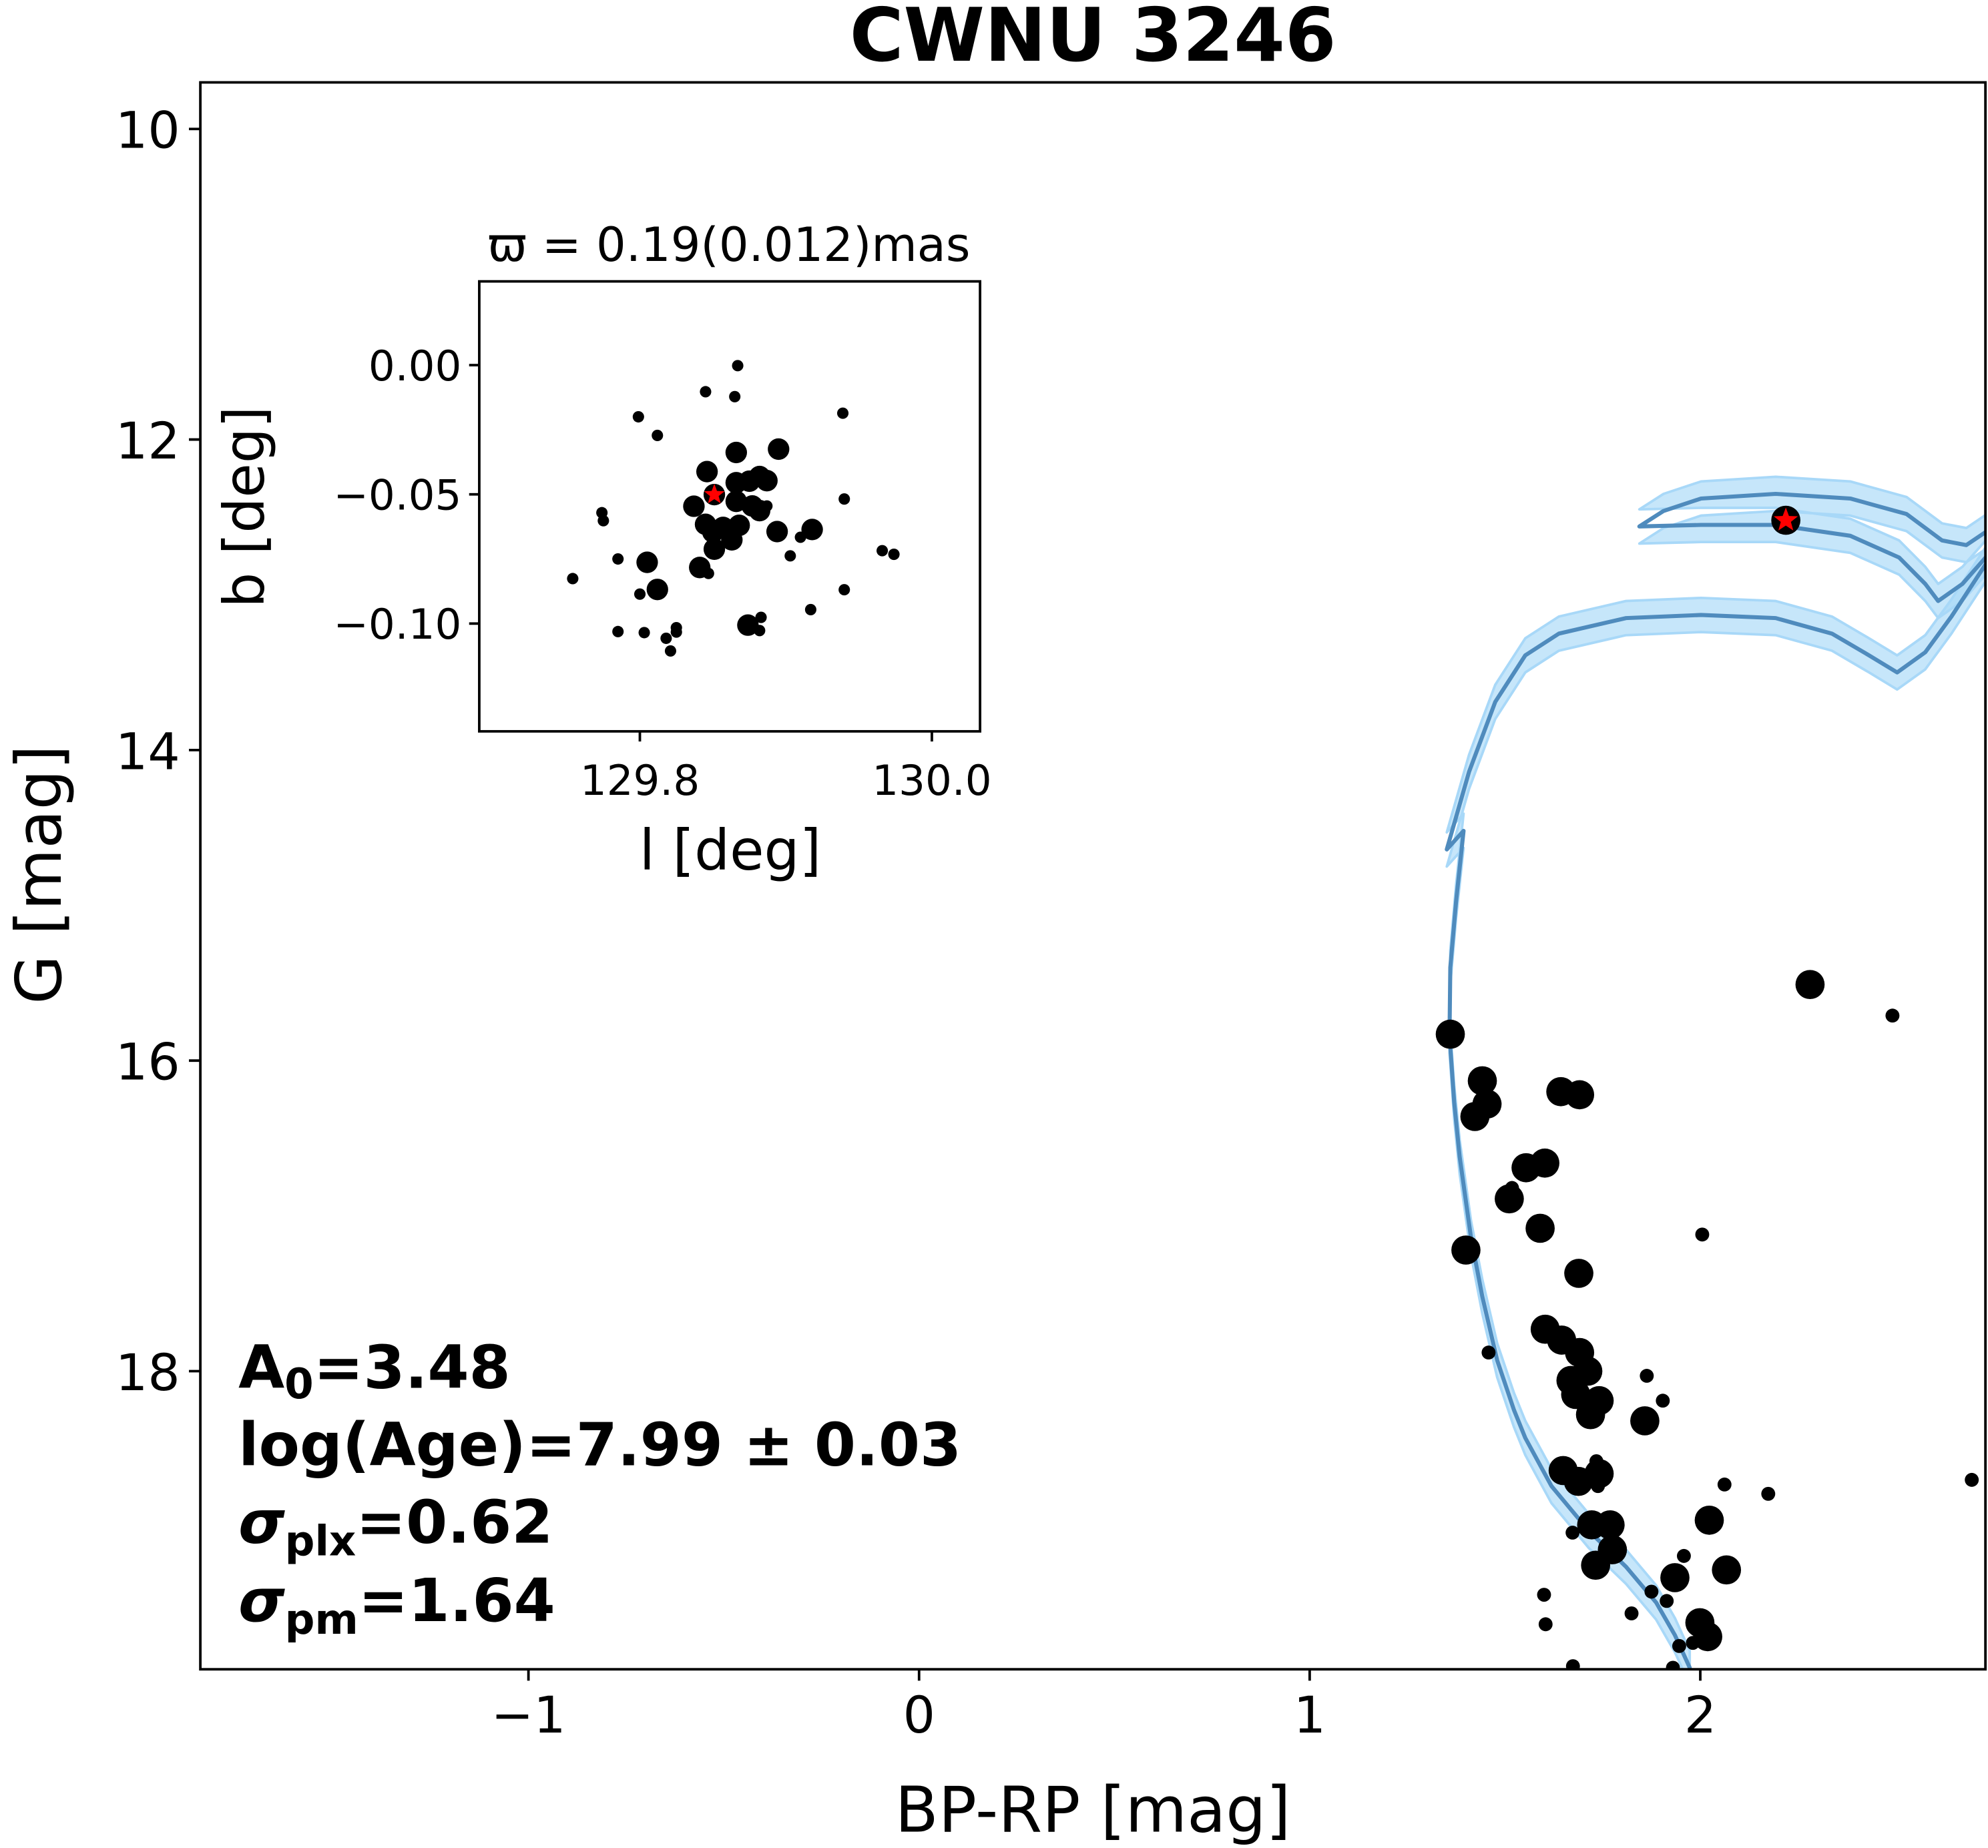 The width and height of the screenshot is (1988, 1848). What do you see at coordinates (734, 509) in the screenshot?
I see `inset-member-points` at bounding box center [734, 509].